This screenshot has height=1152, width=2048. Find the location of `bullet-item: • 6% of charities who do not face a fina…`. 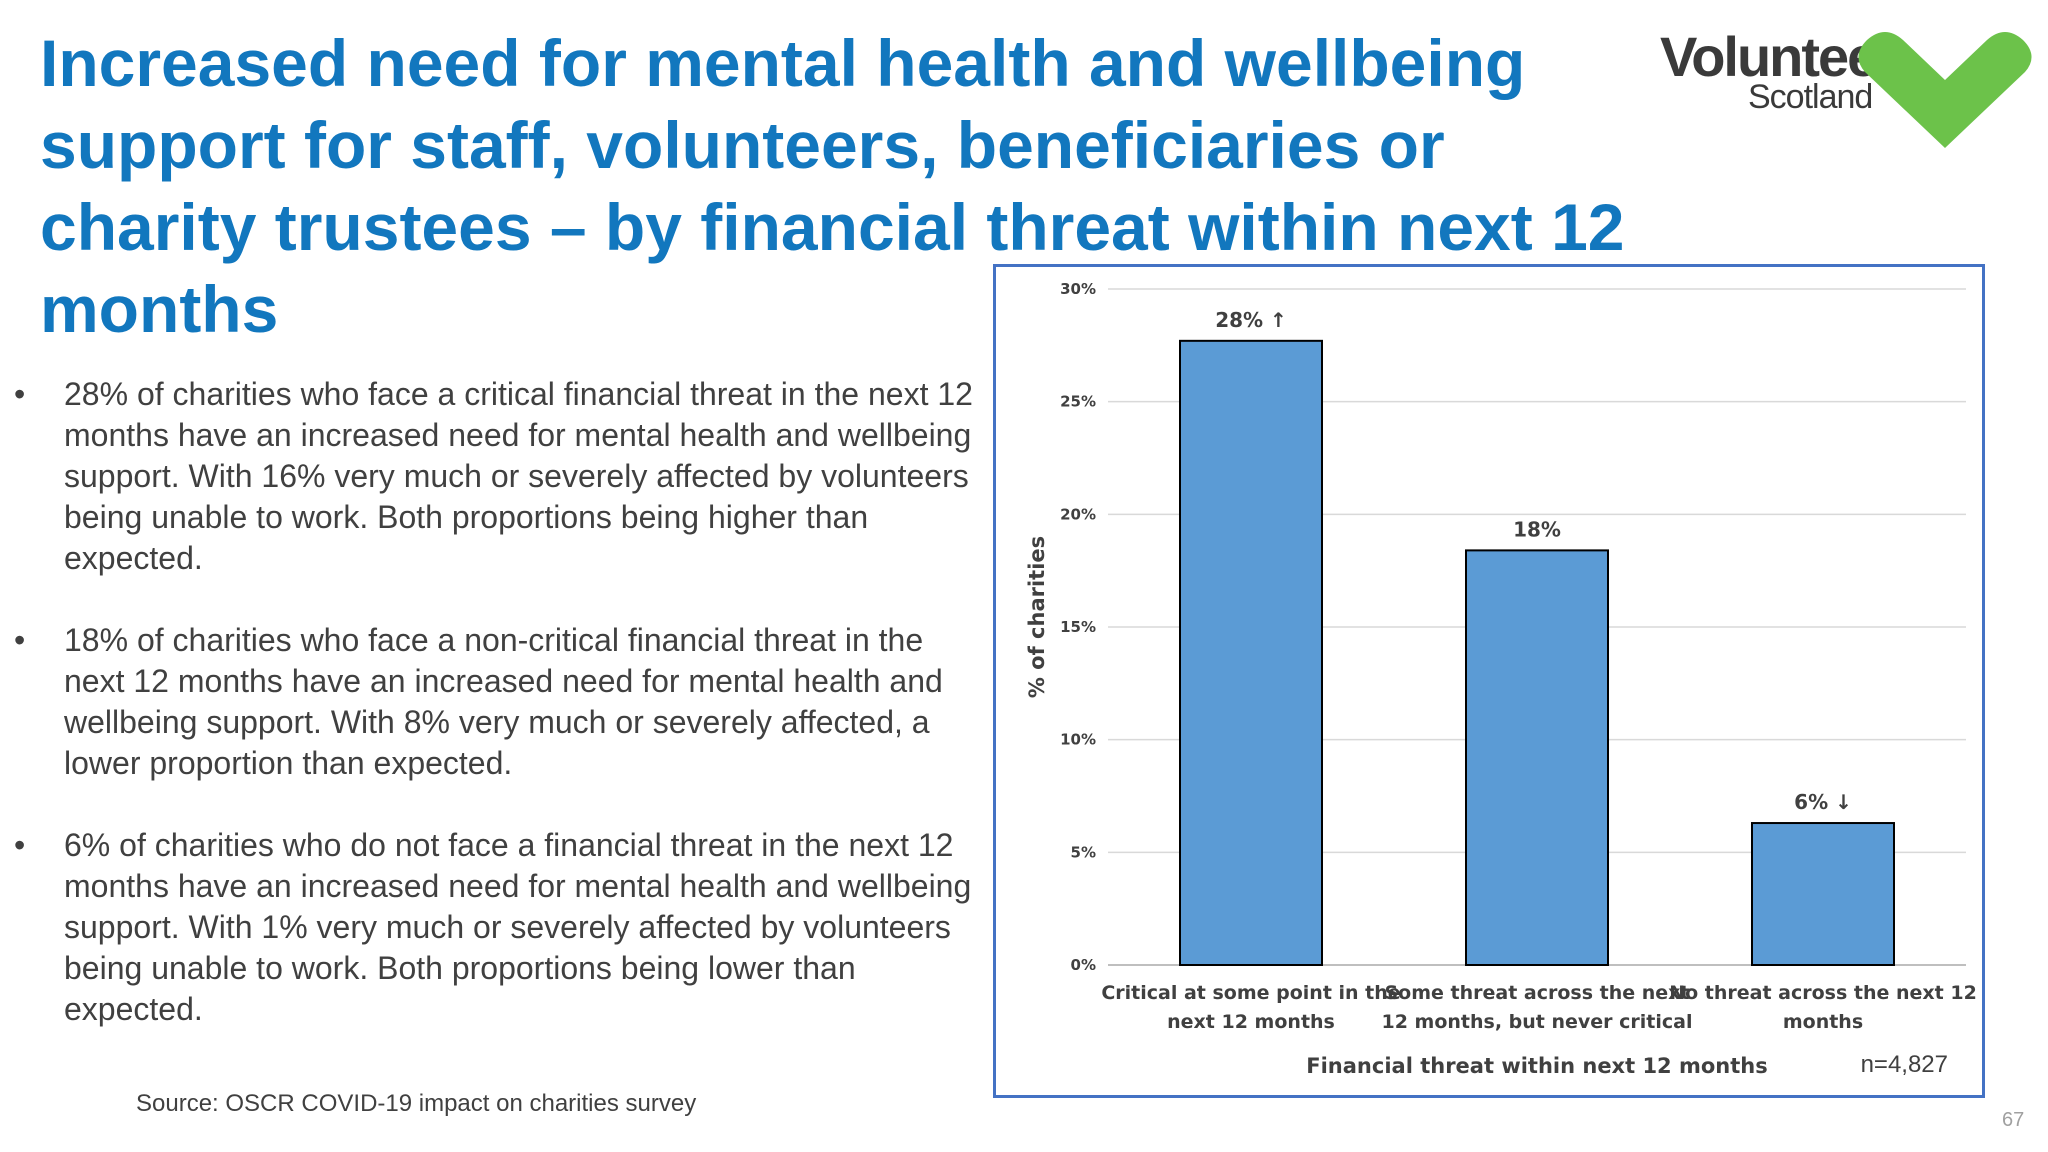

bullet-item: • 6% of charities who do not face a fina… is located at coordinates (494, 927).